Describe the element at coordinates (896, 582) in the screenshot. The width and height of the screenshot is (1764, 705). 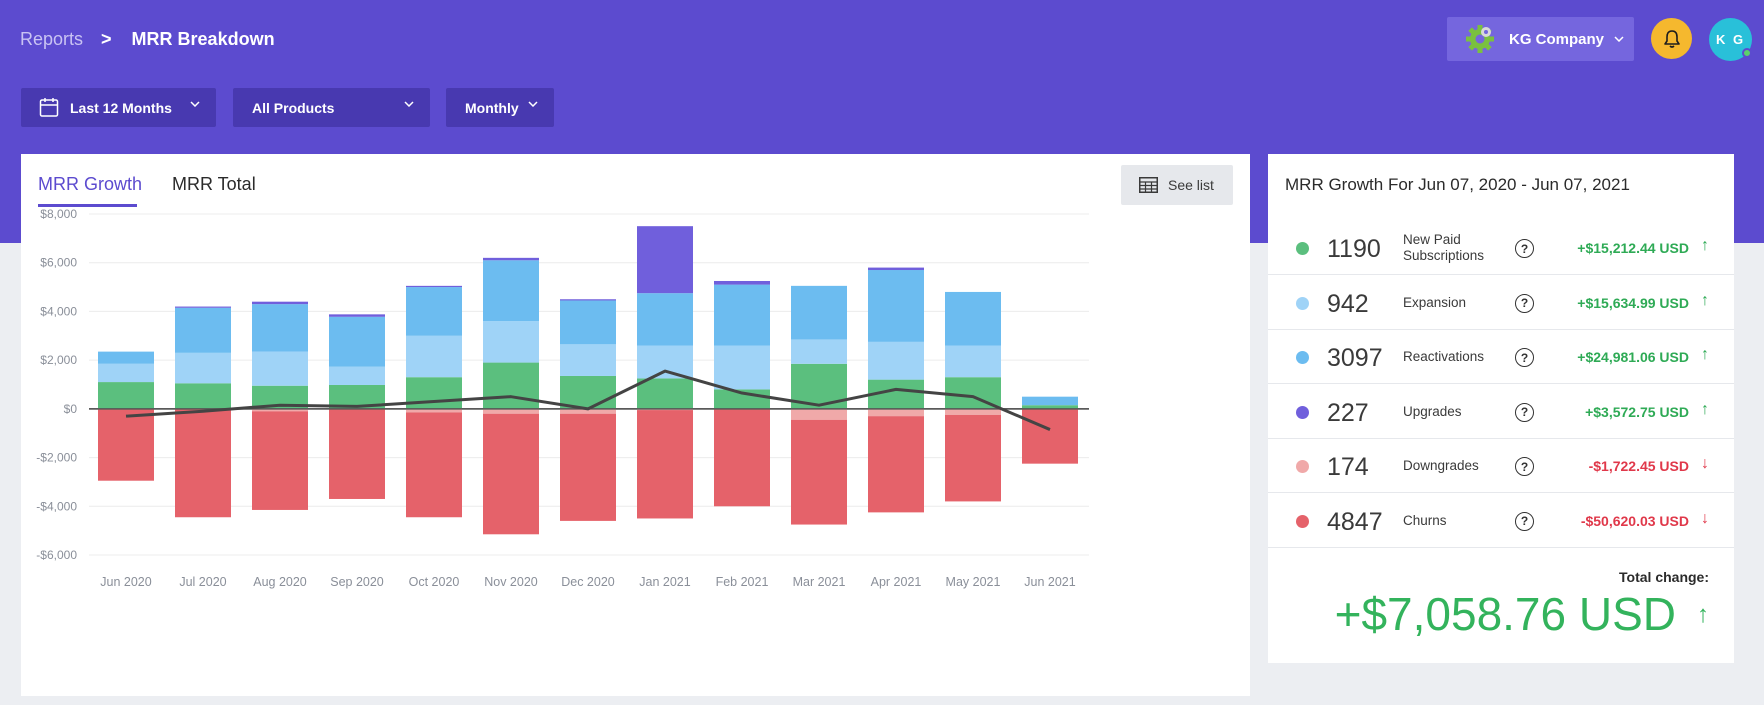
I see `x-tick-label: Apr 2021` at that location.